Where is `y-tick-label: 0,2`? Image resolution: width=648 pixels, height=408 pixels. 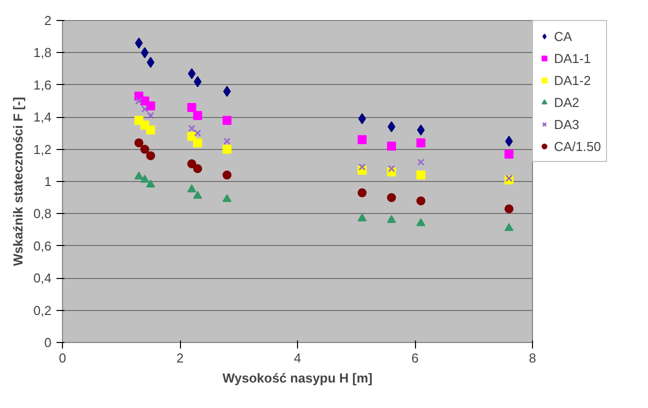 y-tick-label: 0,2 is located at coordinates (42, 310).